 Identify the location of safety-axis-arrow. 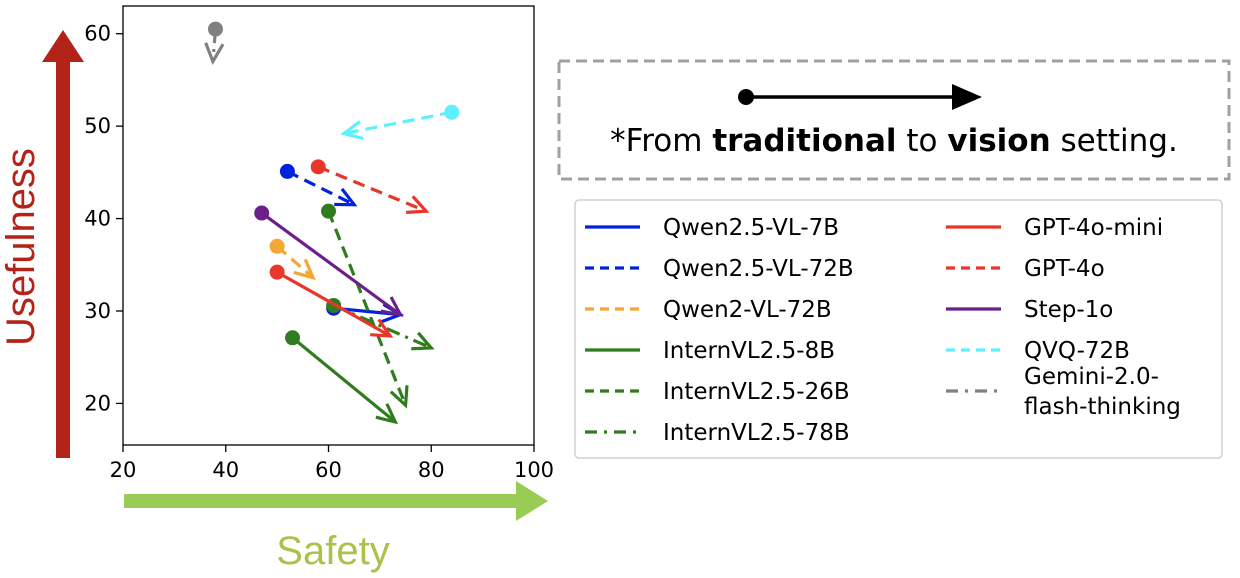
(336, 501).